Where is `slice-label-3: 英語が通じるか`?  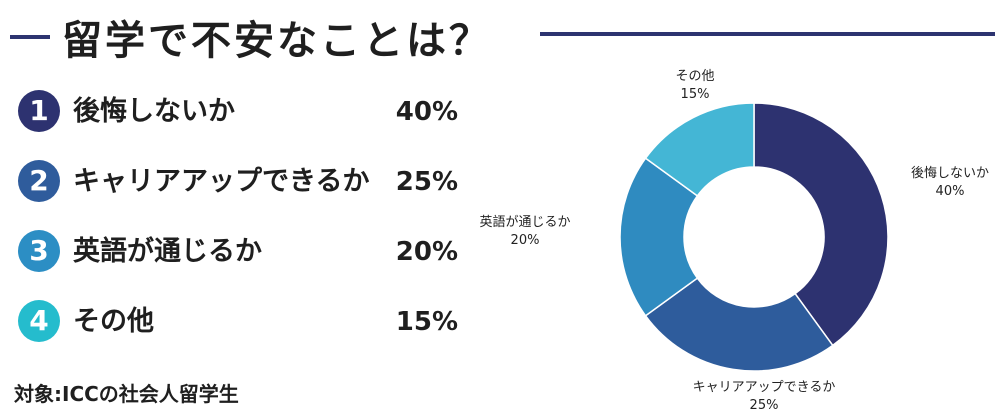 slice-label-3: 英語が通じるか is located at coordinates (524, 222).